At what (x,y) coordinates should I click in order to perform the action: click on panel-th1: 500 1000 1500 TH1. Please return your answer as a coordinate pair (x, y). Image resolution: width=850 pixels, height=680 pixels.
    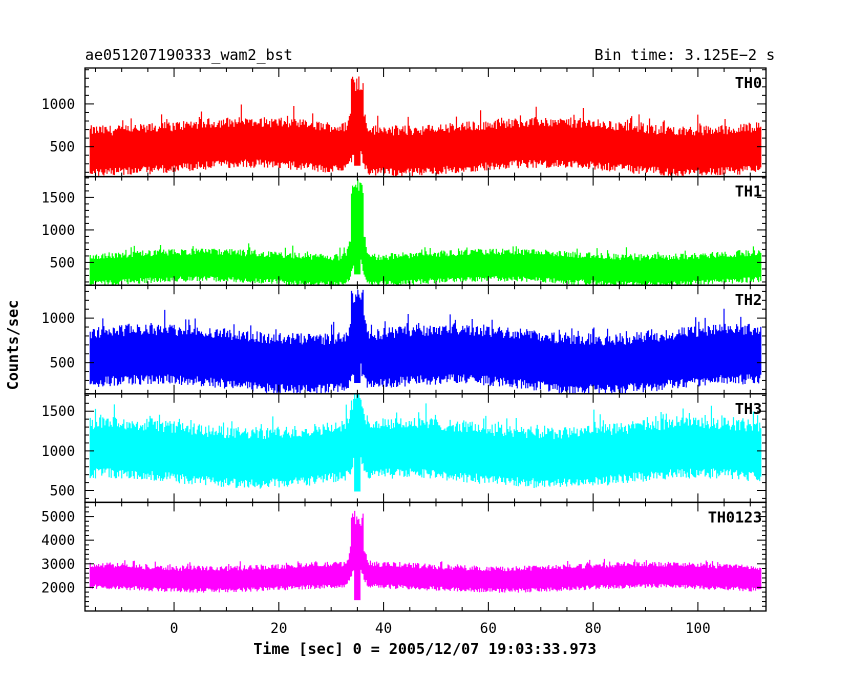
    Looking at the image, I should click on (404, 230).